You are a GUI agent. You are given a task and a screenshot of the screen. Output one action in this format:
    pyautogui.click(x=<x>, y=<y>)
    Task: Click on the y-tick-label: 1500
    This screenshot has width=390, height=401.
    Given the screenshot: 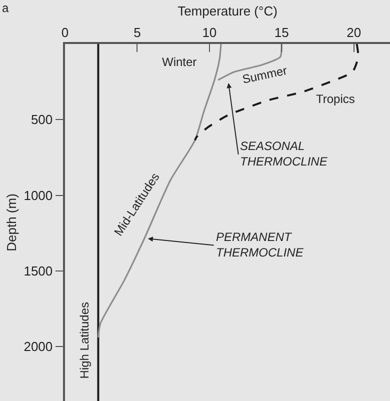 What is the action you would take?
    pyautogui.click(x=38, y=270)
    